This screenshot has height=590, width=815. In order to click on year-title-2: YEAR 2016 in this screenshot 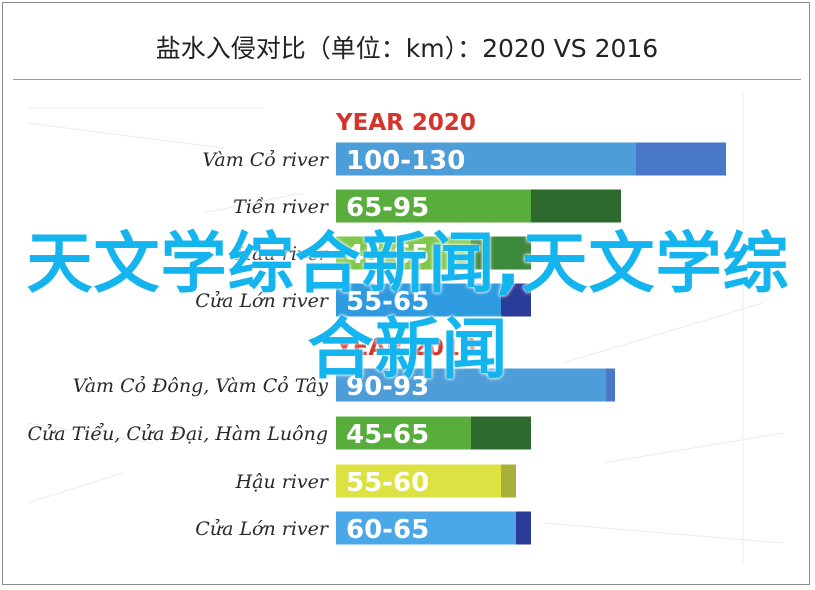, I will do `click(405, 348)`.